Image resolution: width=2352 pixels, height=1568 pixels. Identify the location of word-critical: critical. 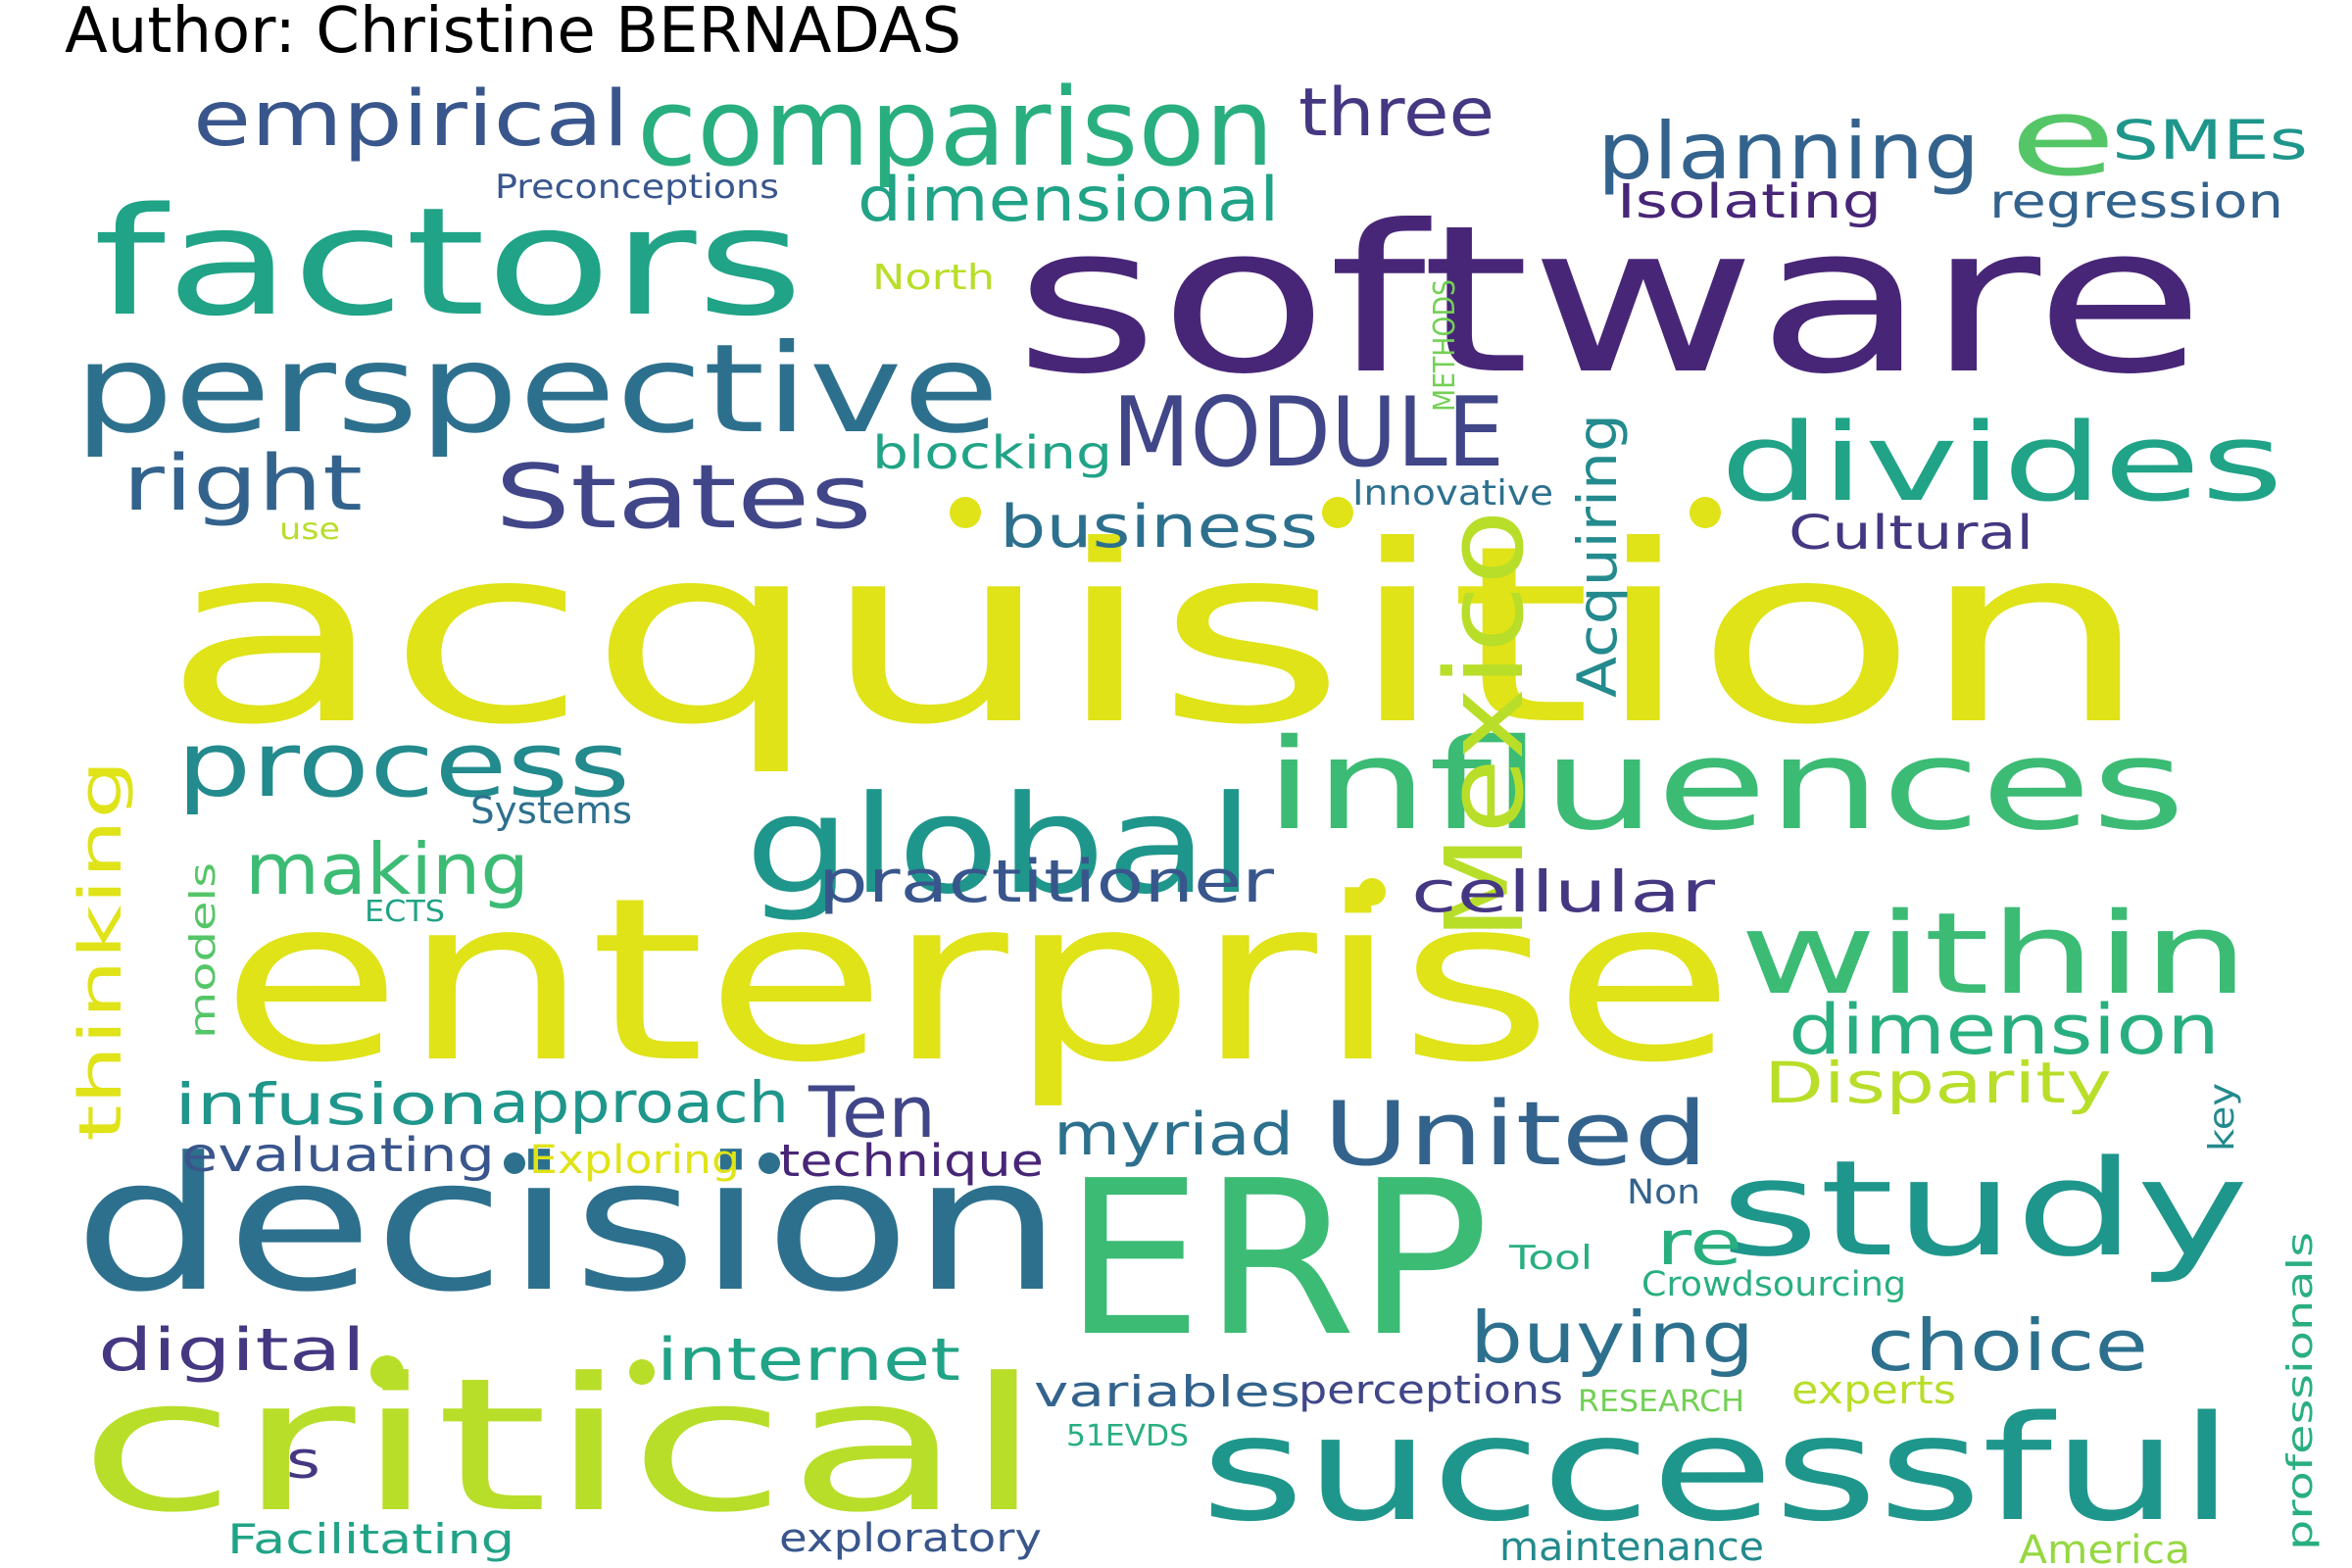
(561, 1446).